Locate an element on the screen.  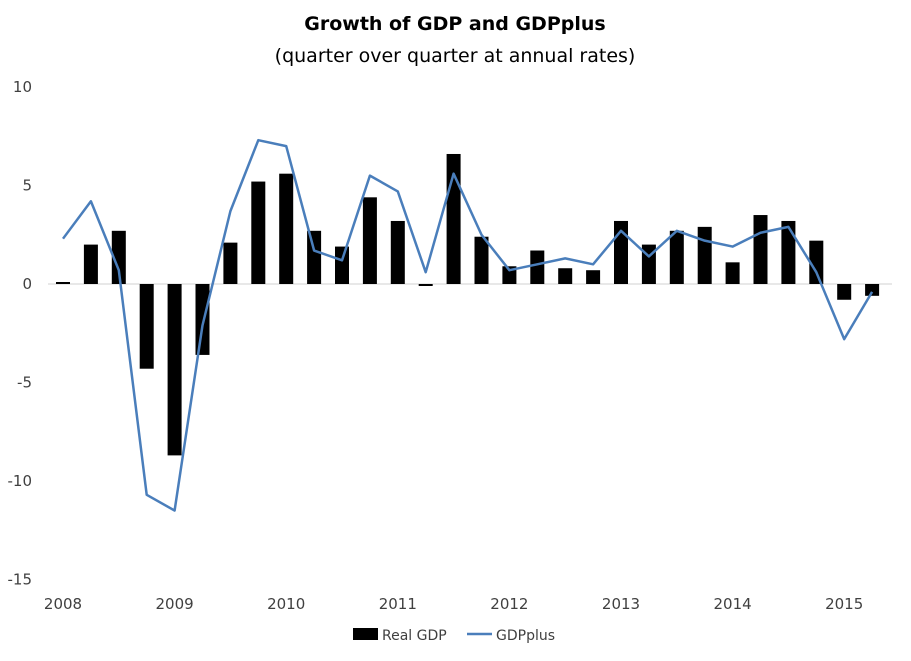
x-tick-label: 2008 is located at coordinates (63, 604).